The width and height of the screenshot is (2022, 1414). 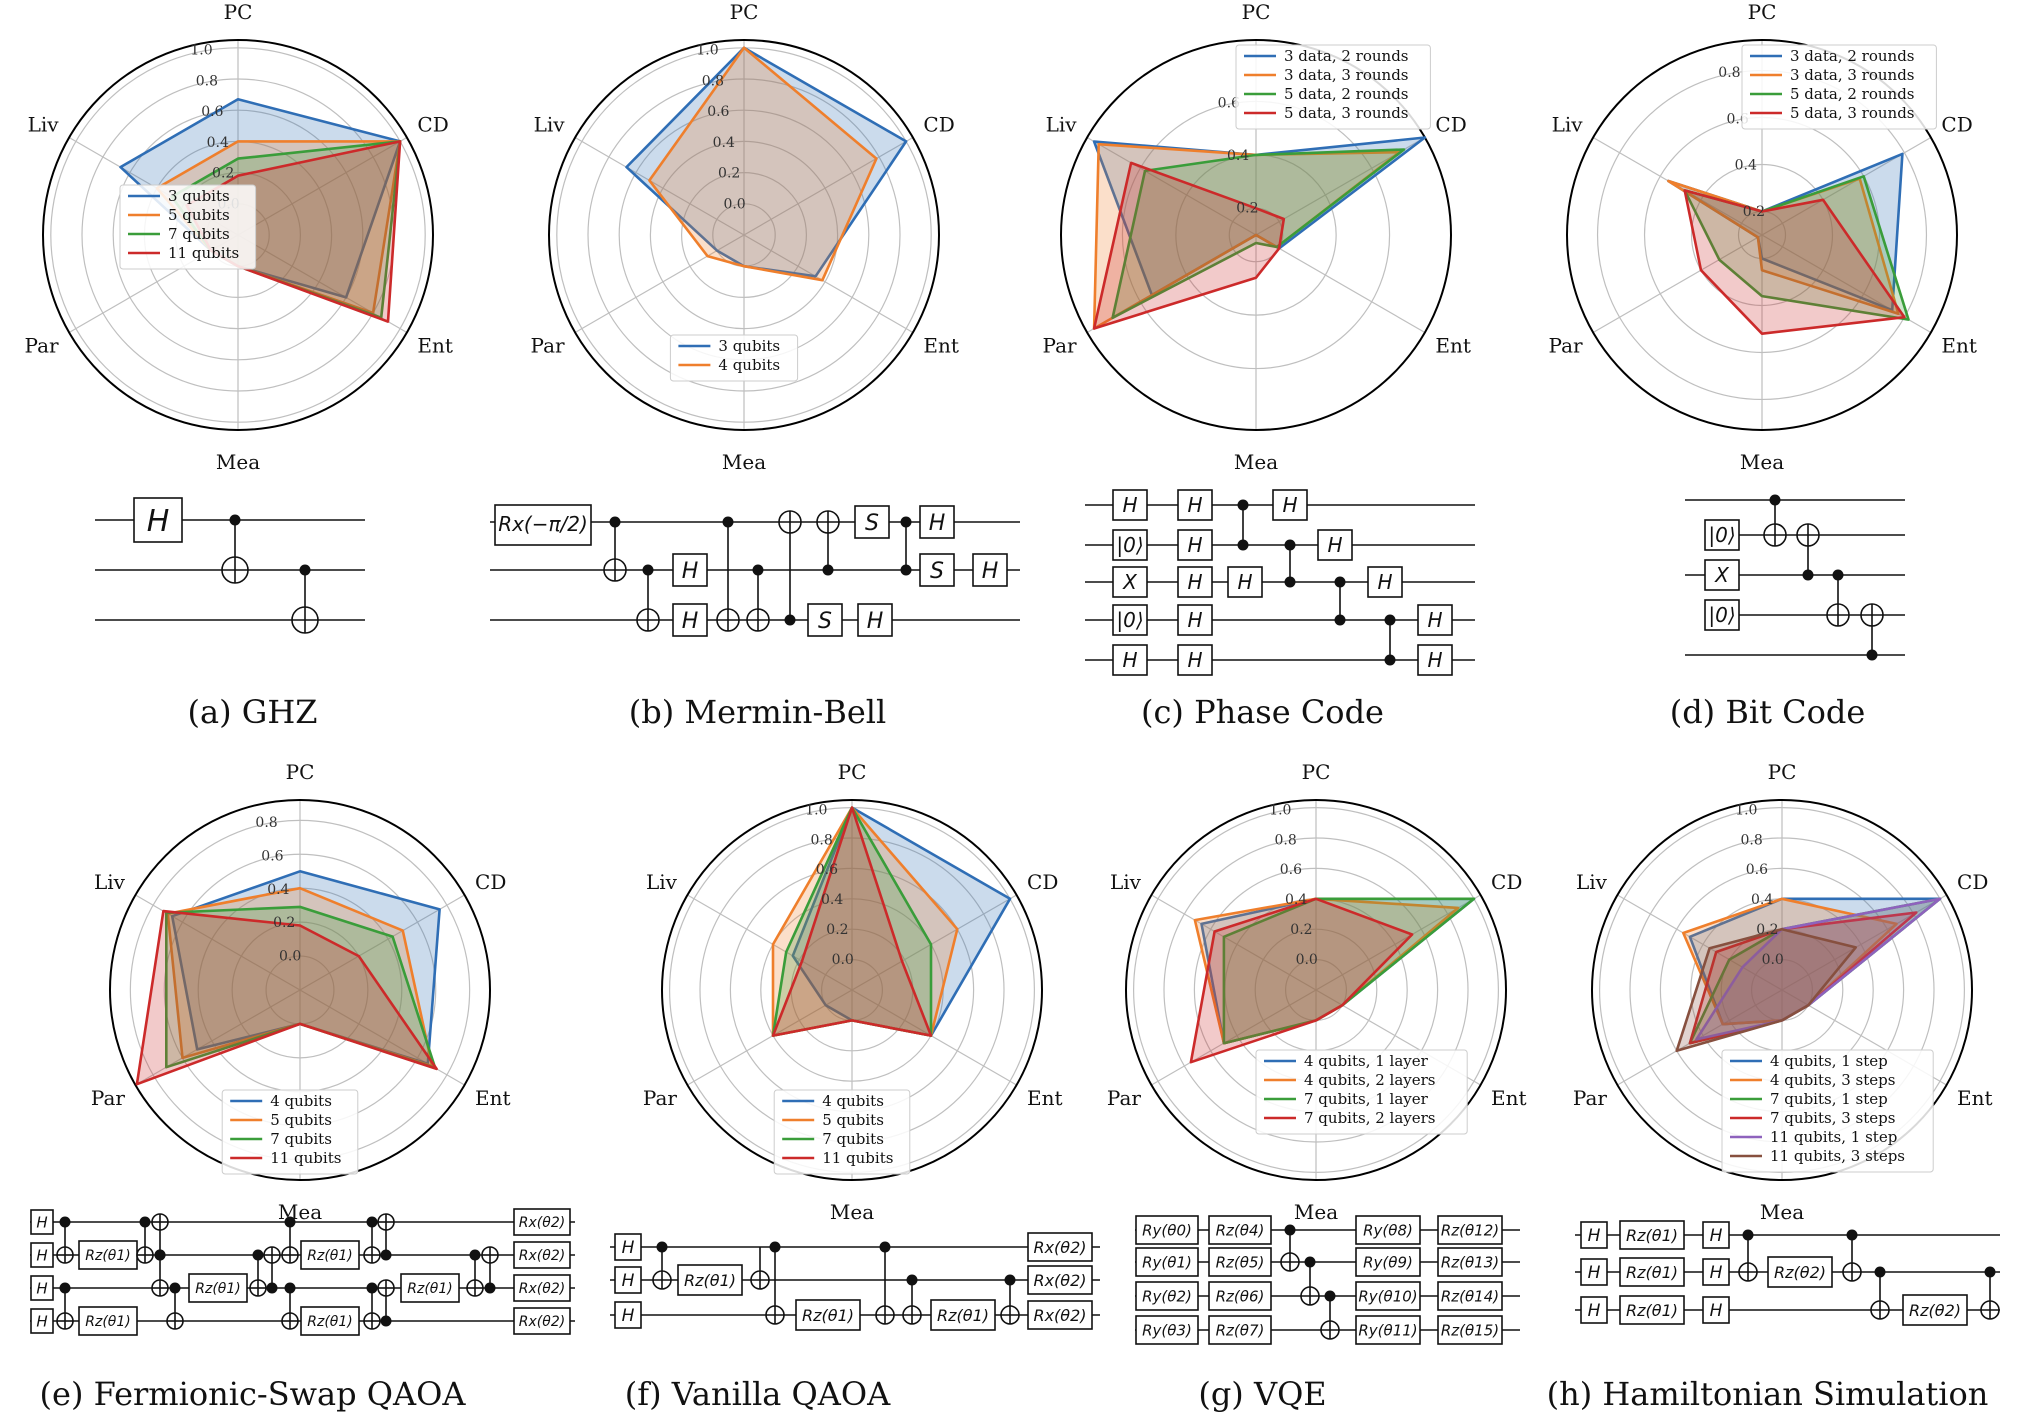 What do you see at coordinates (1470, 1230) in the screenshot?
I see `gate-label: Rz(θ12)` at bounding box center [1470, 1230].